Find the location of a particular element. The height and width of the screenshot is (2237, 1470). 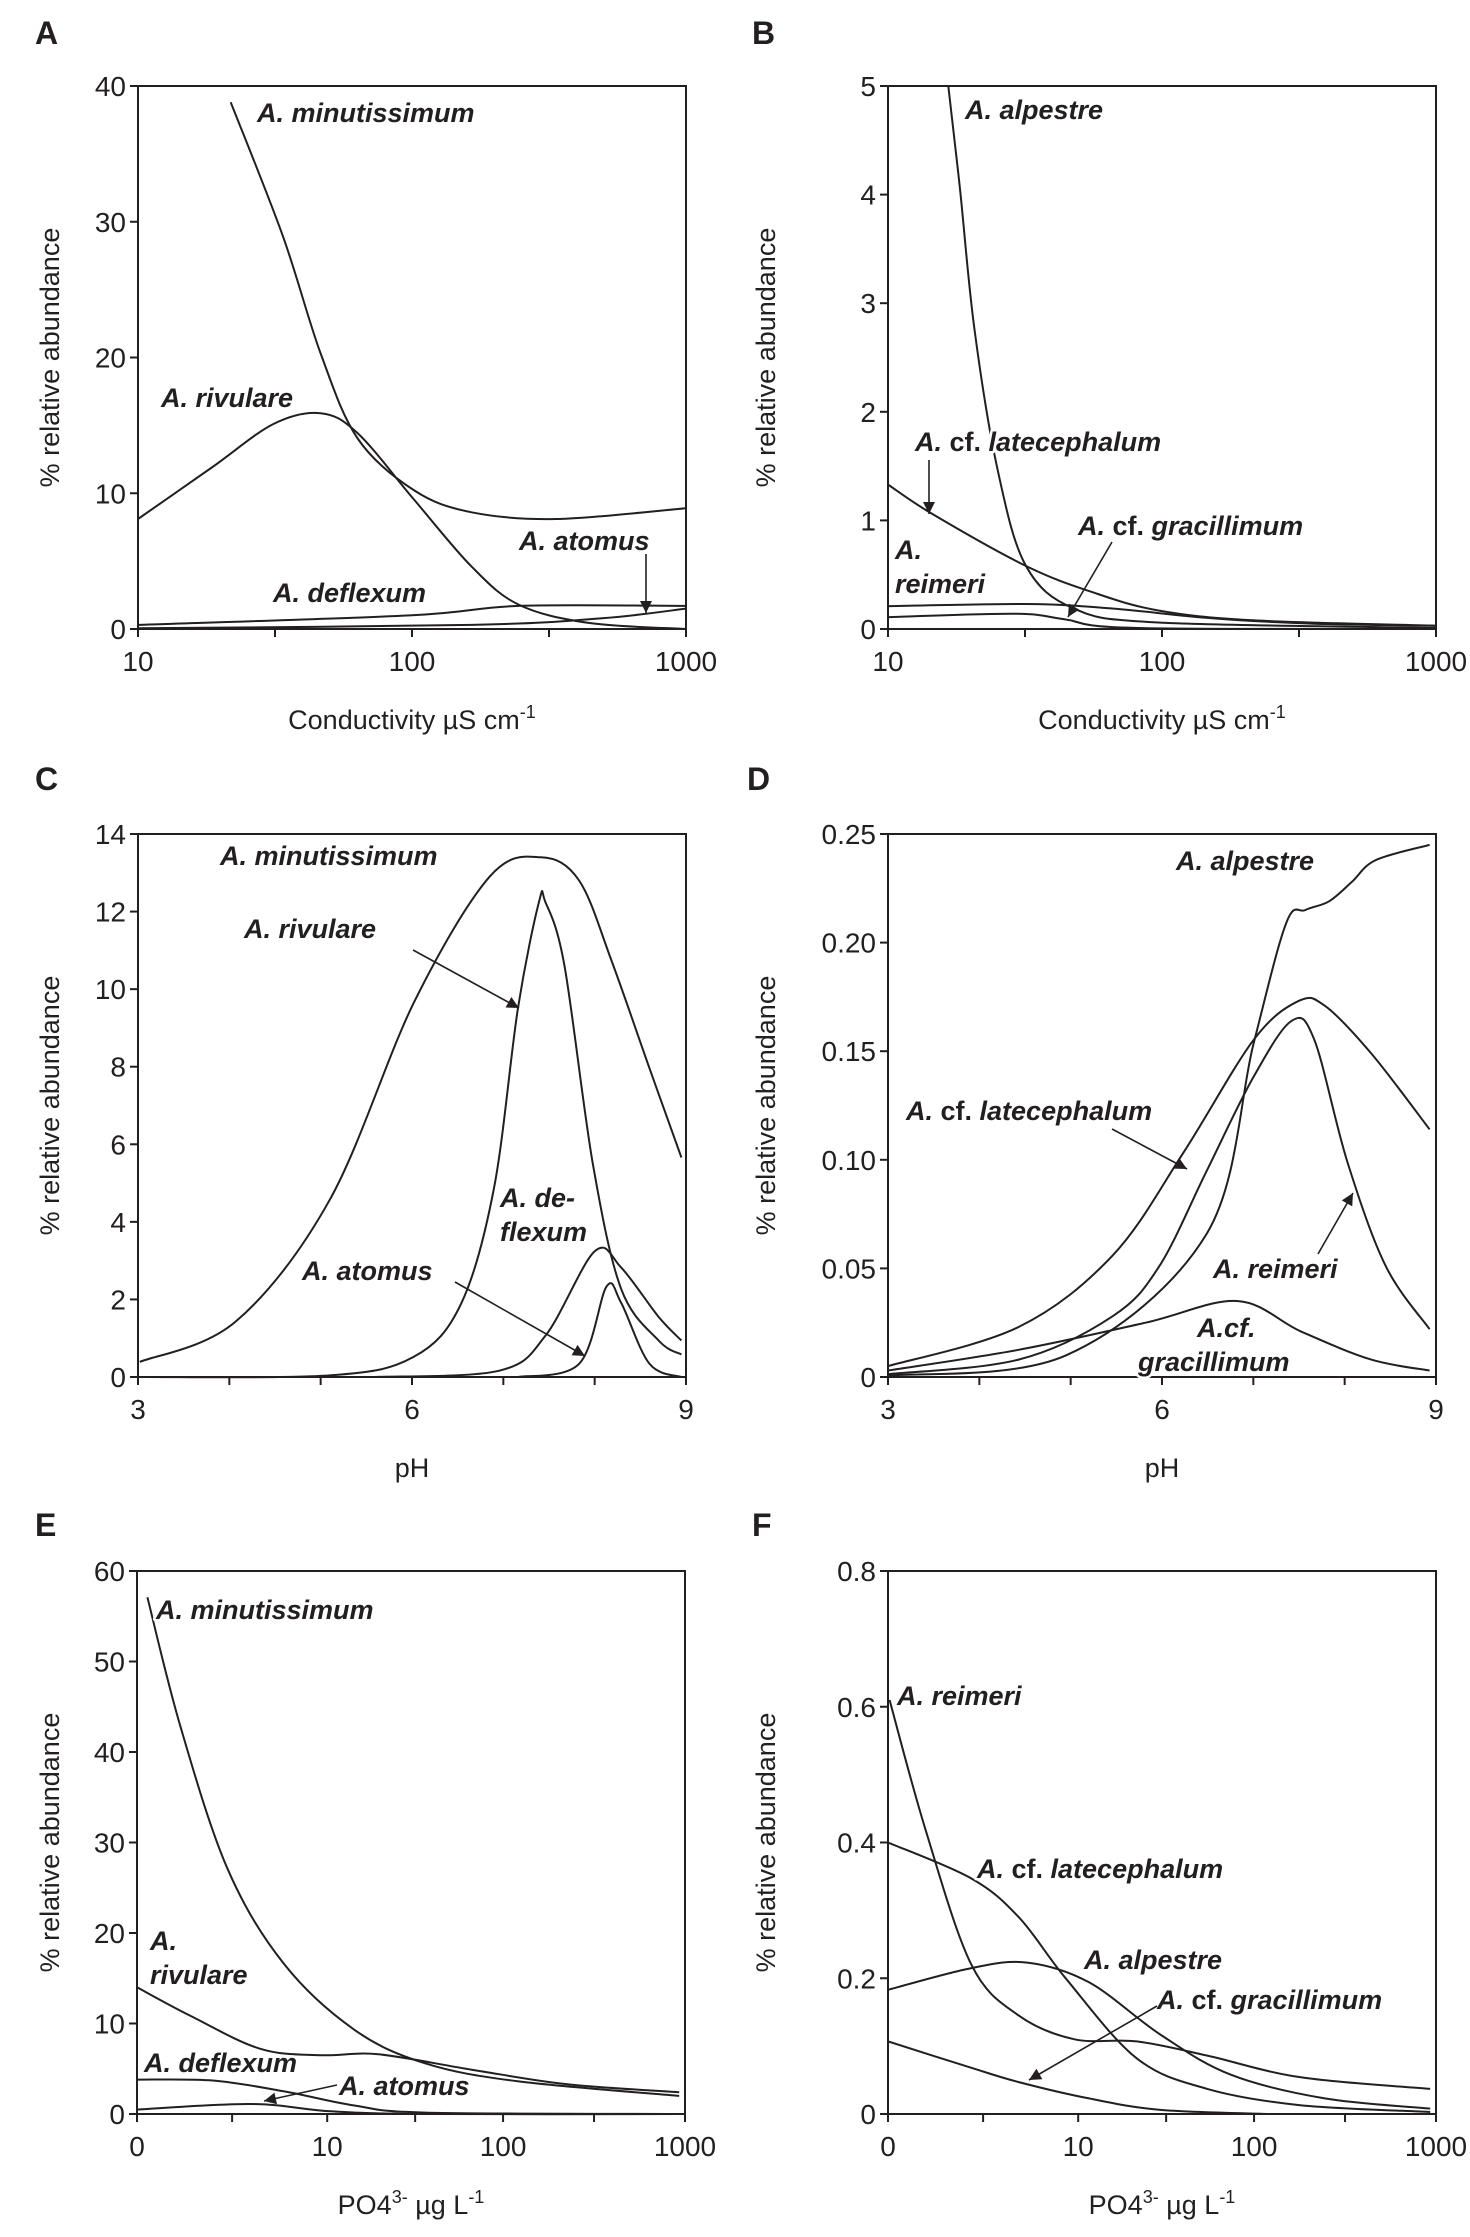

series-label: reimeri is located at coordinates (940, 584).